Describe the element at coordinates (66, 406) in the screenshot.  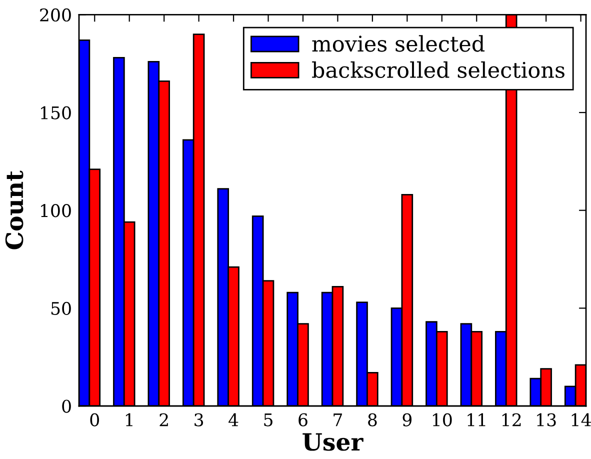
I see `y-tick-label: 0` at that location.